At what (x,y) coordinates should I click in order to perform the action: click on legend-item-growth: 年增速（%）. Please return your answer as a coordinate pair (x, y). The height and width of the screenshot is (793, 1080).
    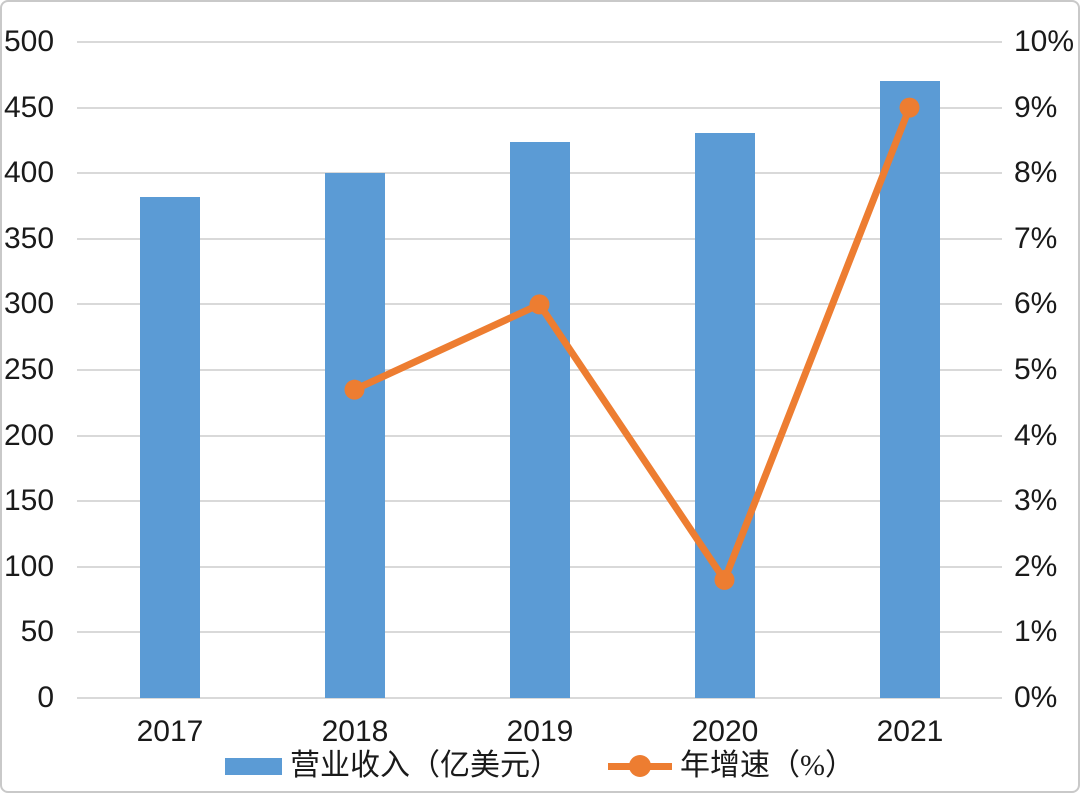
    Looking at the image, I should click on (731, 766).